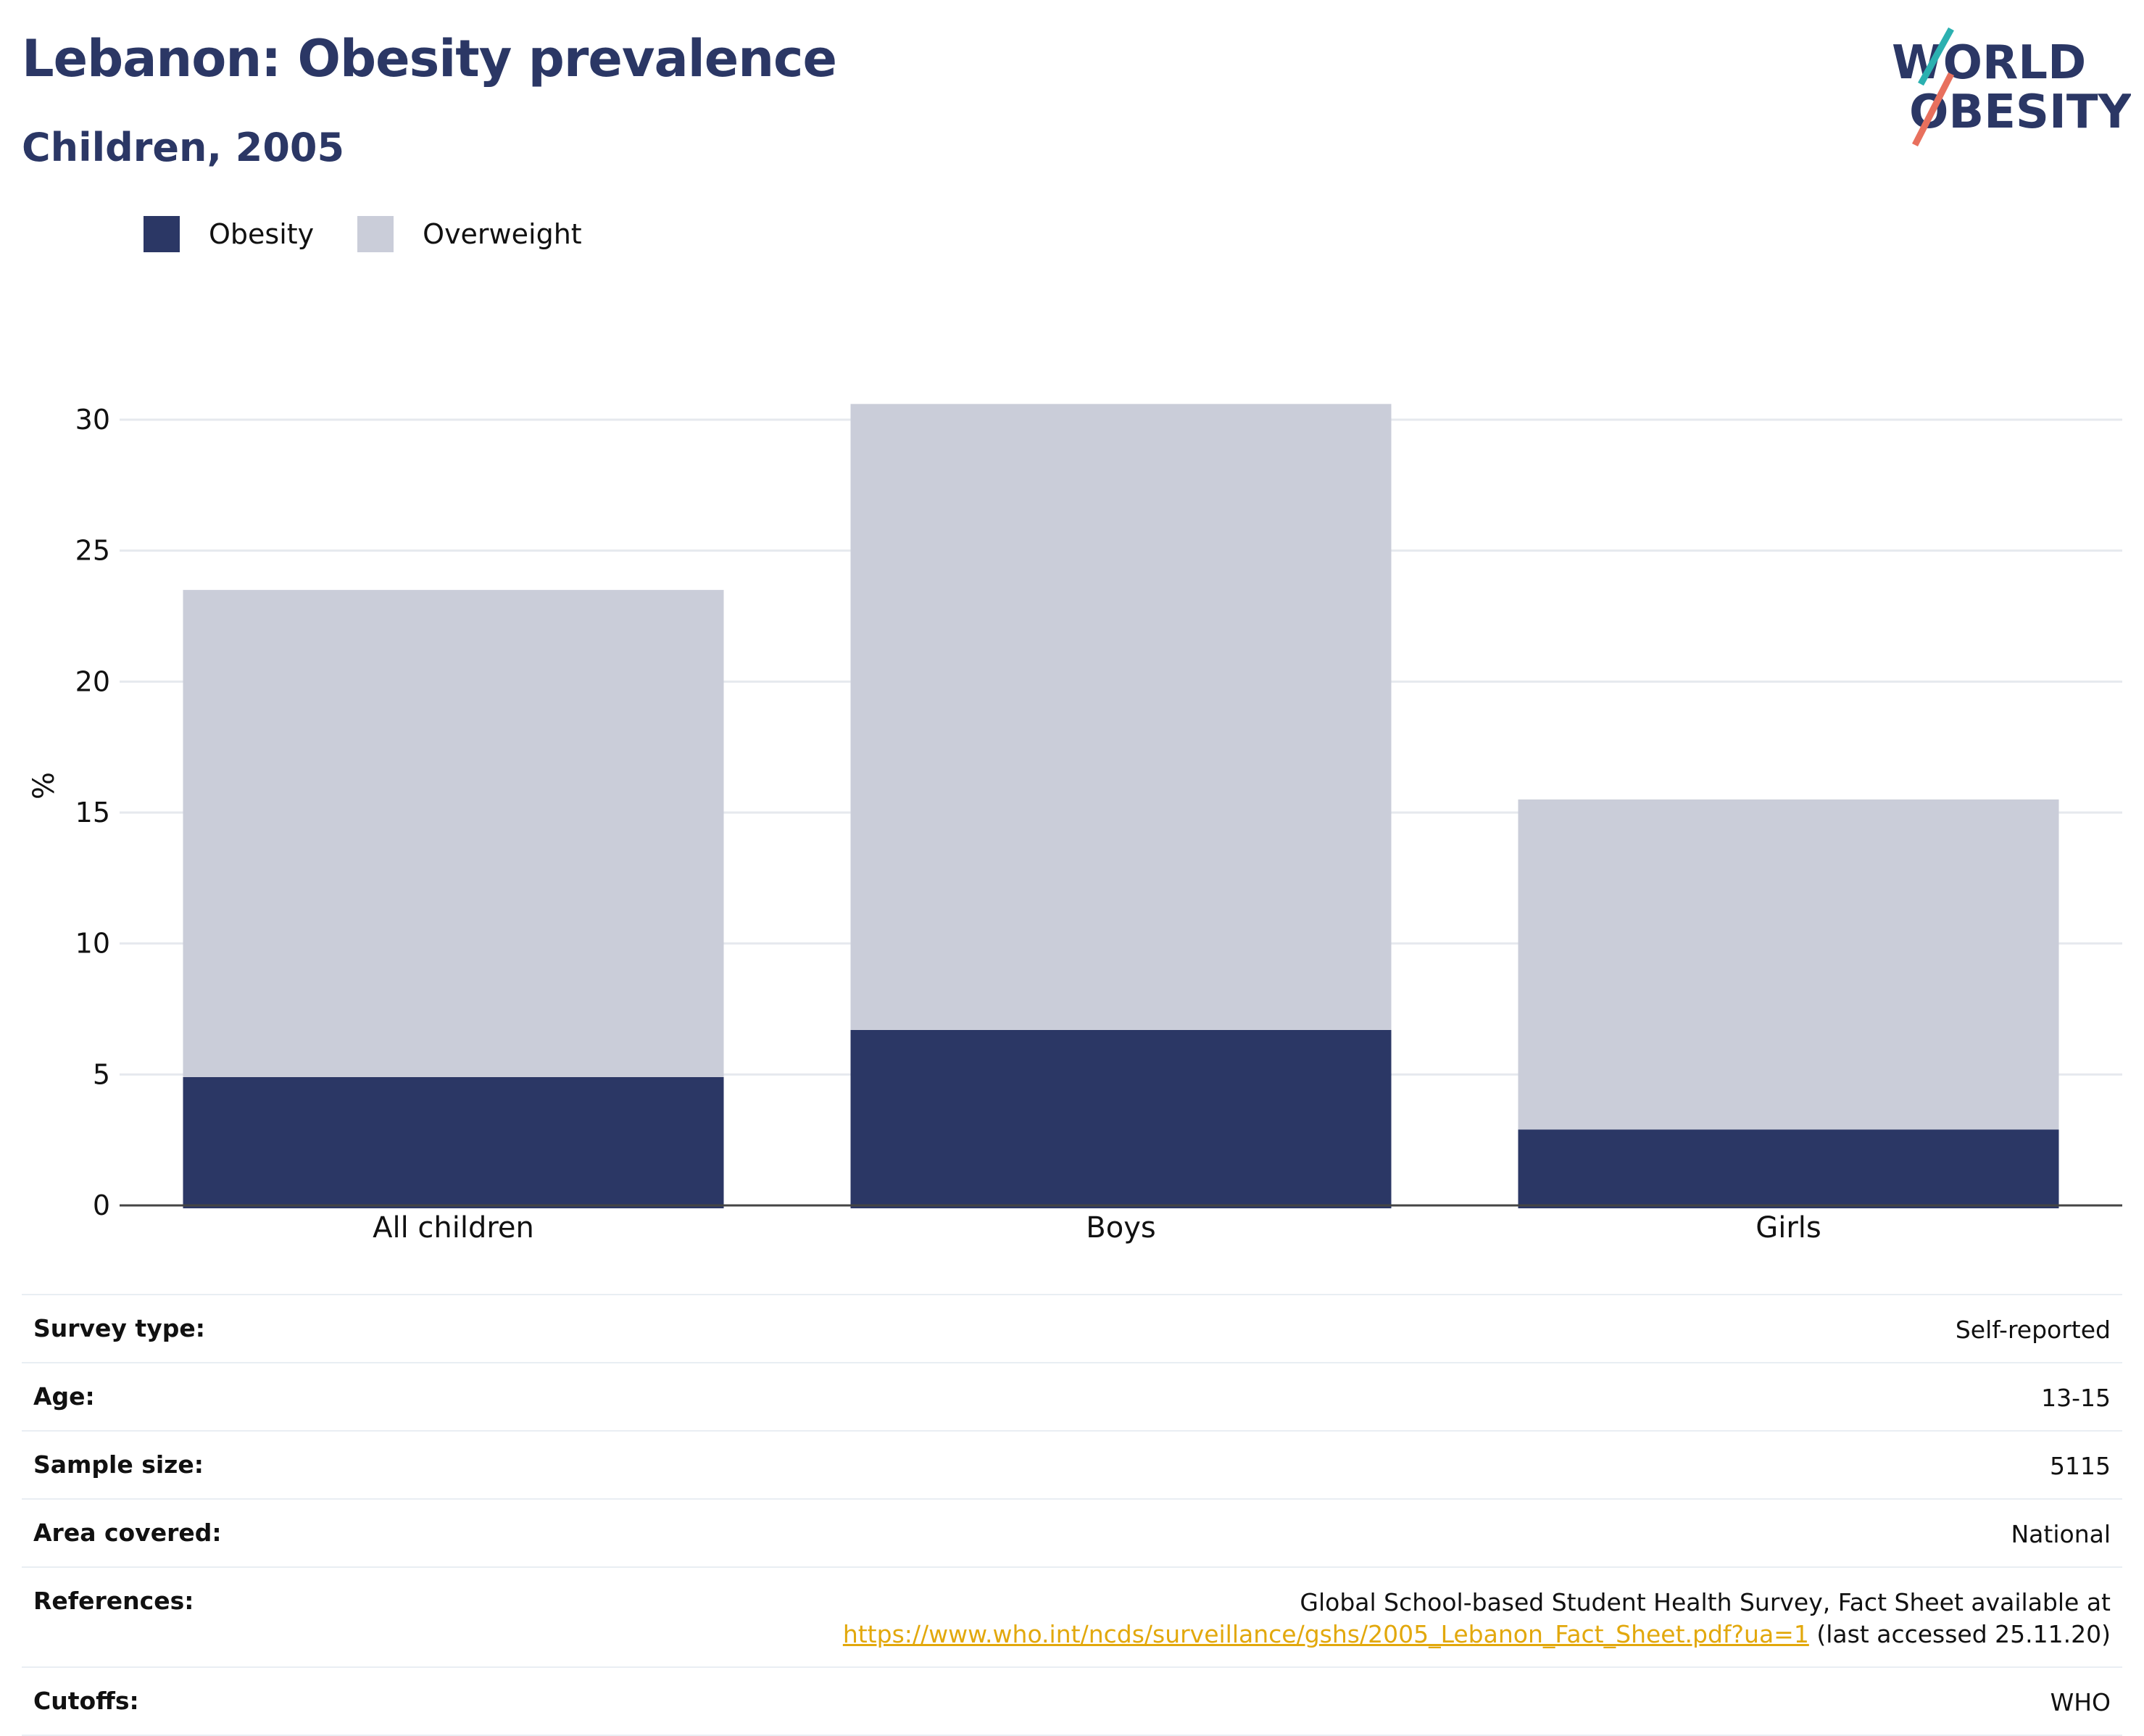 The width and height of the screenshot is (2144, 1736). I want to click on info-row-age: Age: 13-15, so click(1072, 1396).